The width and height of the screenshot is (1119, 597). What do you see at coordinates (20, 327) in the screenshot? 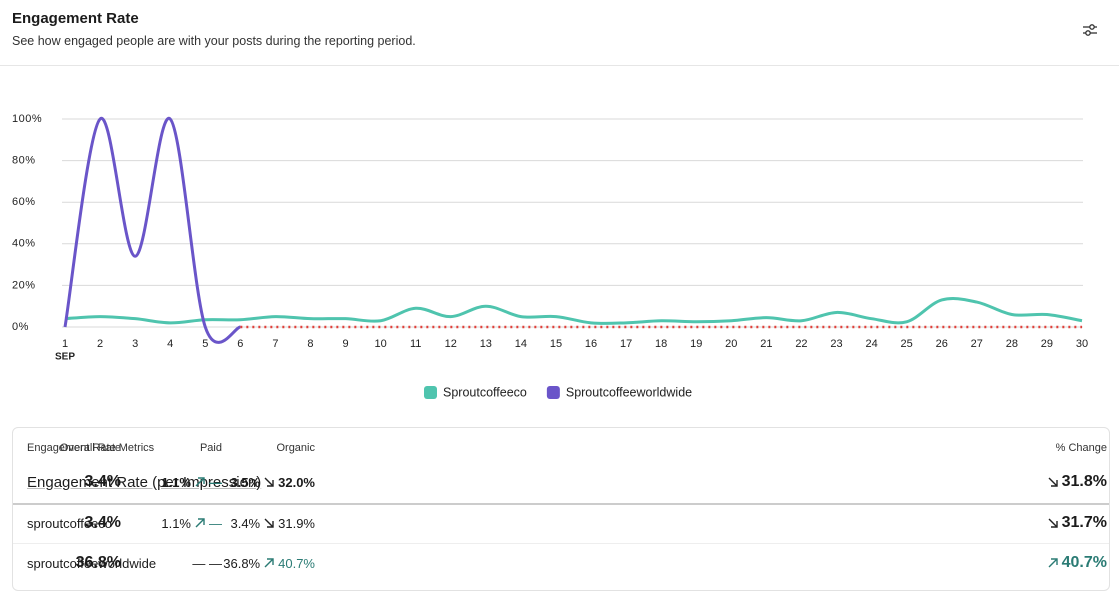
I see `y-tick-label: 0%` at bounding box center [20, 327].